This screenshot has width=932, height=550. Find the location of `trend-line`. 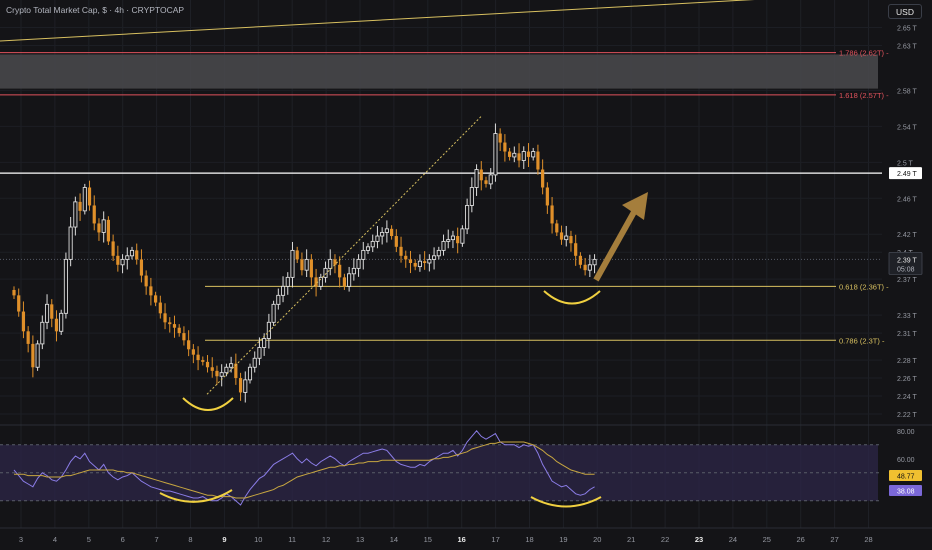

trend-line is located at coordinates (400, 21).